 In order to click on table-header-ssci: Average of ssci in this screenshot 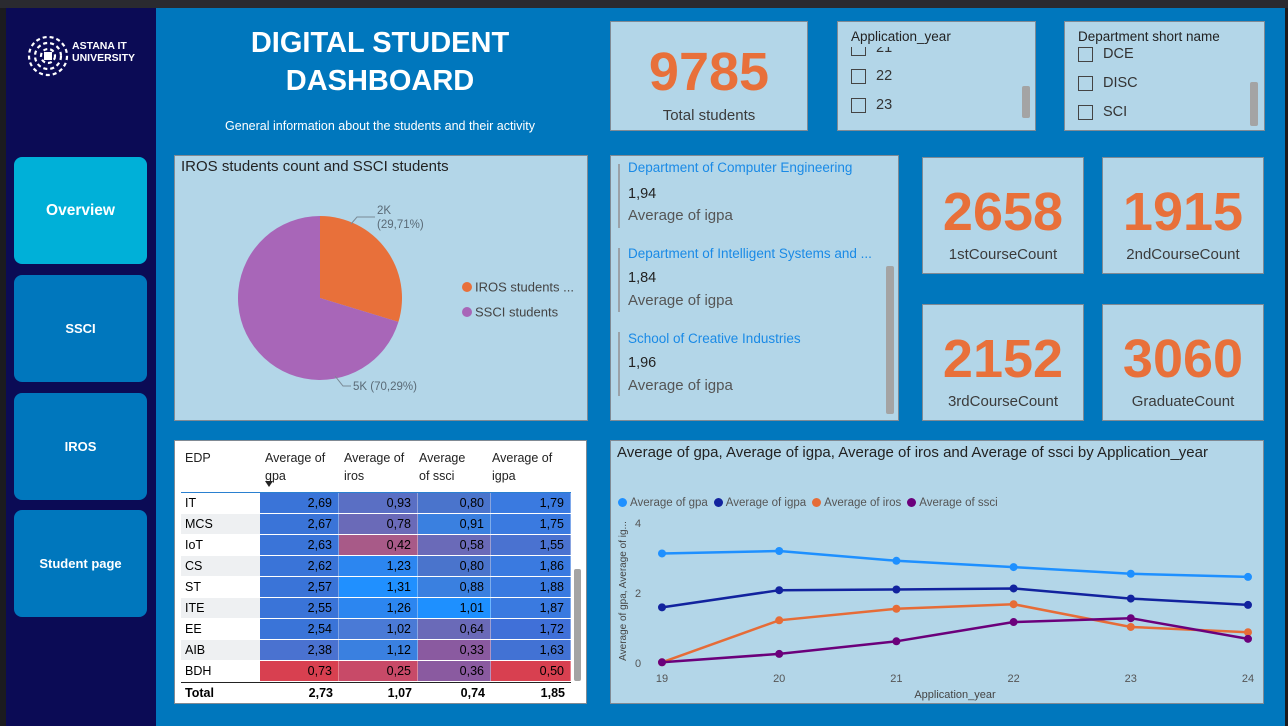, I will do `click(442, 467)`.